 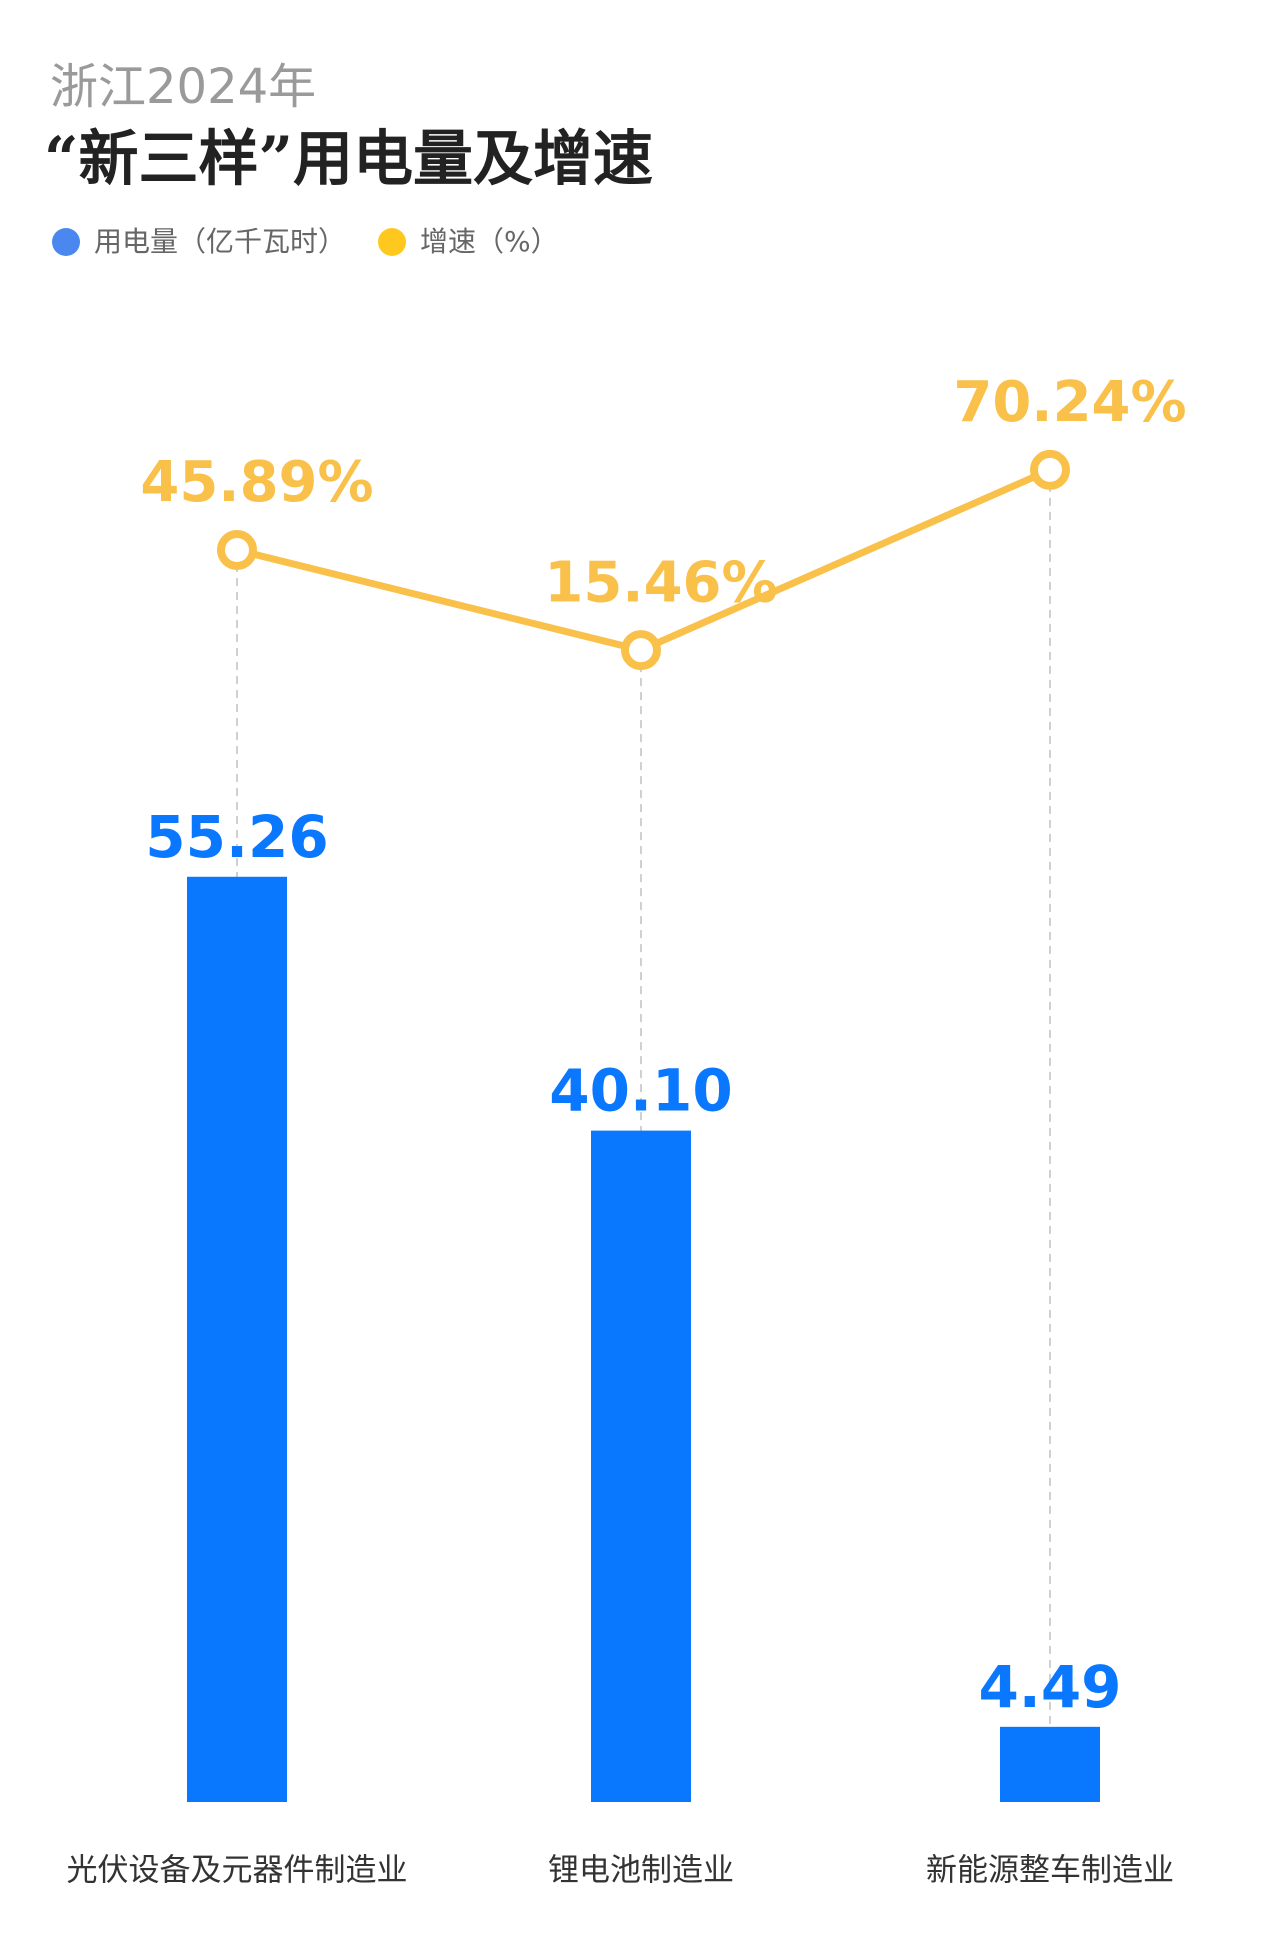 What do you see at coordinates (489, 241) in the screenshot?
I see `legend-label: 增速（%）` at bounding box center [489, 241].